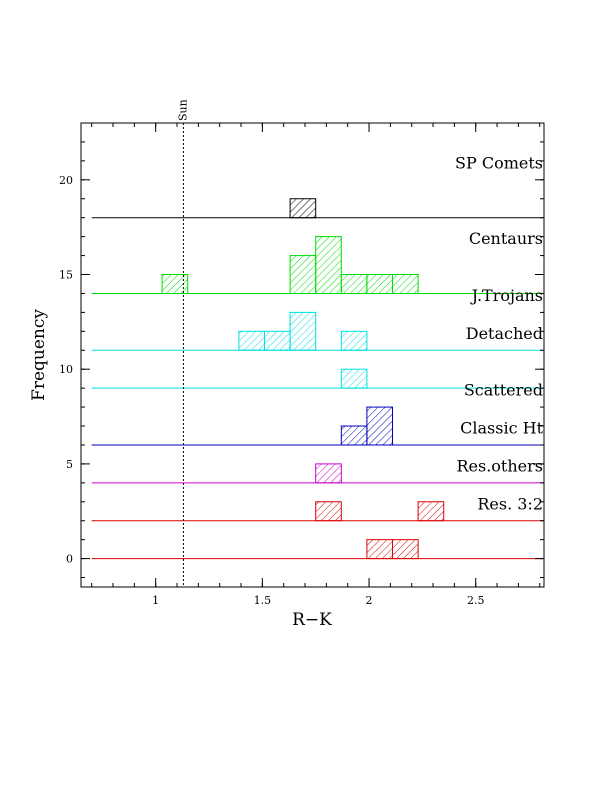 This screenshot has height=792, width=612. What do you see at coordinates (317, 451) in the screenshot?
I see `series-classic-ht: Classic Ht` at bounding box center [317, 451].